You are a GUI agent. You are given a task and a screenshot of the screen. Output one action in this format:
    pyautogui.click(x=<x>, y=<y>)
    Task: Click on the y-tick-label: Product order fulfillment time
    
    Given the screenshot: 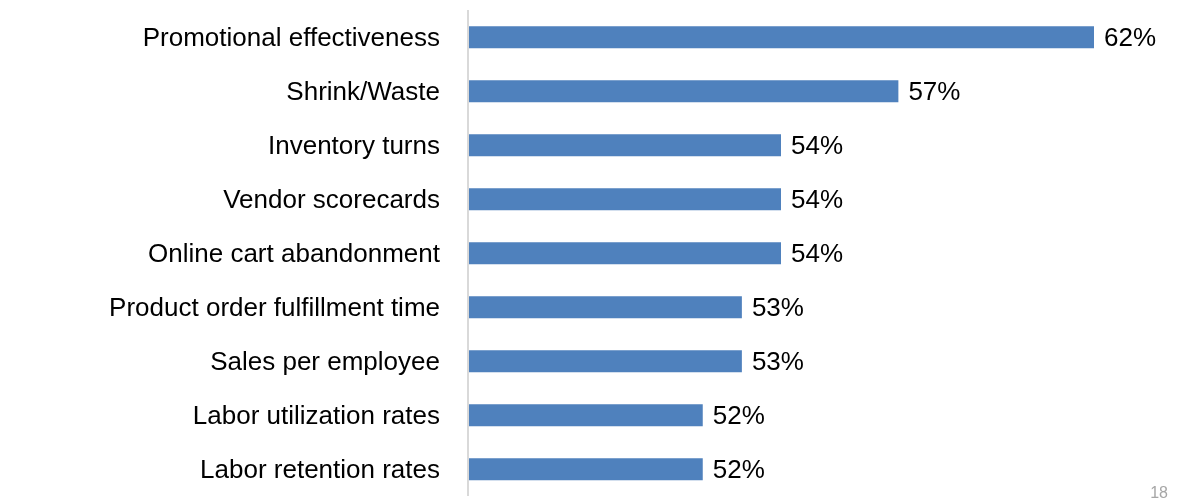 What is the action you would take?
    pyautogui.click(x=274, y=307)
    